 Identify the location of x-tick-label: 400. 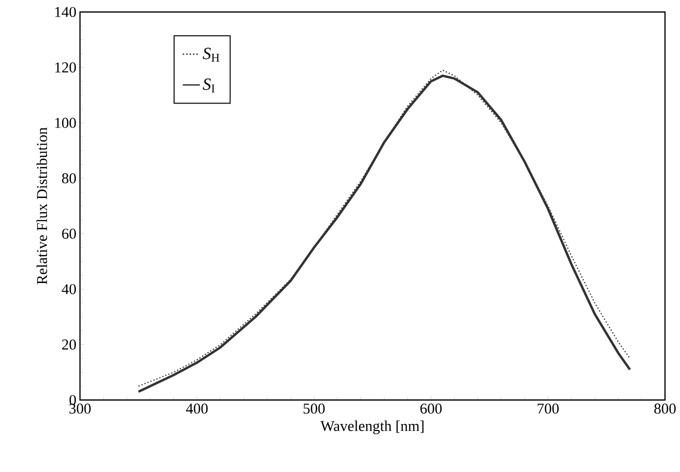
(197, 409).